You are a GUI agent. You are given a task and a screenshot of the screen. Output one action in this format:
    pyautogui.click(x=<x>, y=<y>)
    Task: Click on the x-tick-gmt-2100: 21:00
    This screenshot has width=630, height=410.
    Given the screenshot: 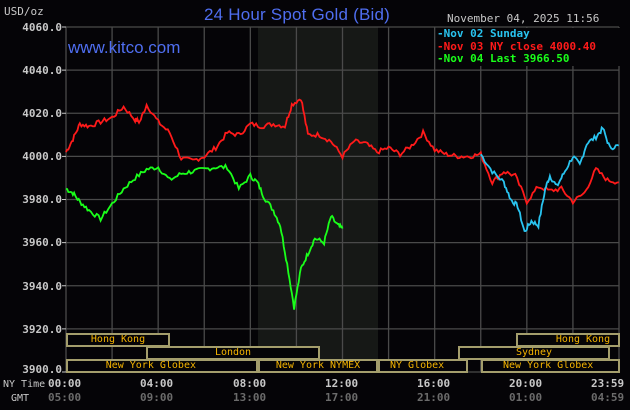 What is the action you would take?
    pyautogui.click(x=434, y=397)
    